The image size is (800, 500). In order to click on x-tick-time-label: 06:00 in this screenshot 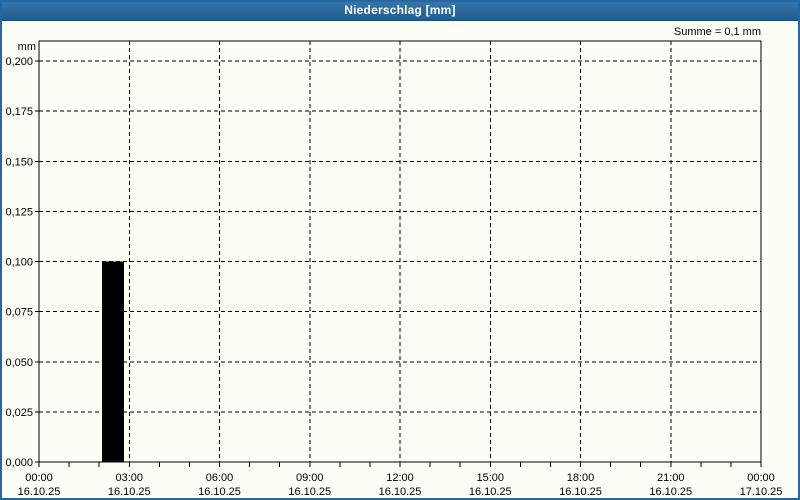, I will do `click(220, 478)`.